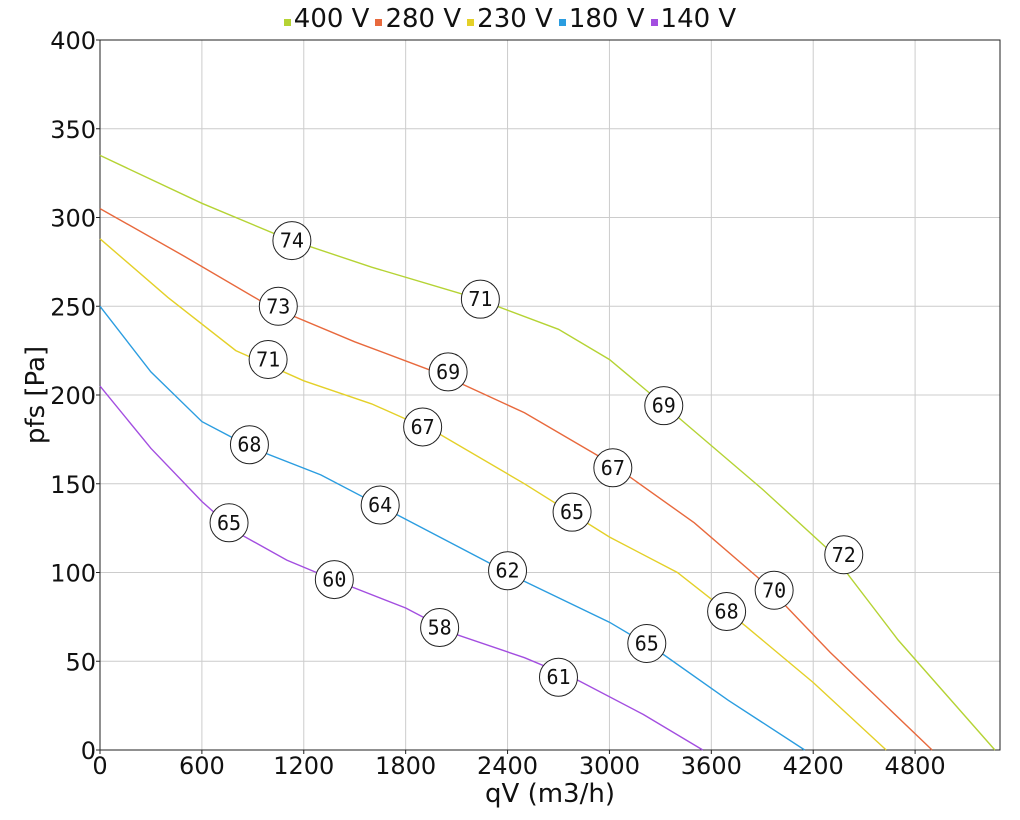  What do you see at coordinates (73, 219) in the screenshot?
I see `y-tick-label: 300` at bounding box center [73, 219].